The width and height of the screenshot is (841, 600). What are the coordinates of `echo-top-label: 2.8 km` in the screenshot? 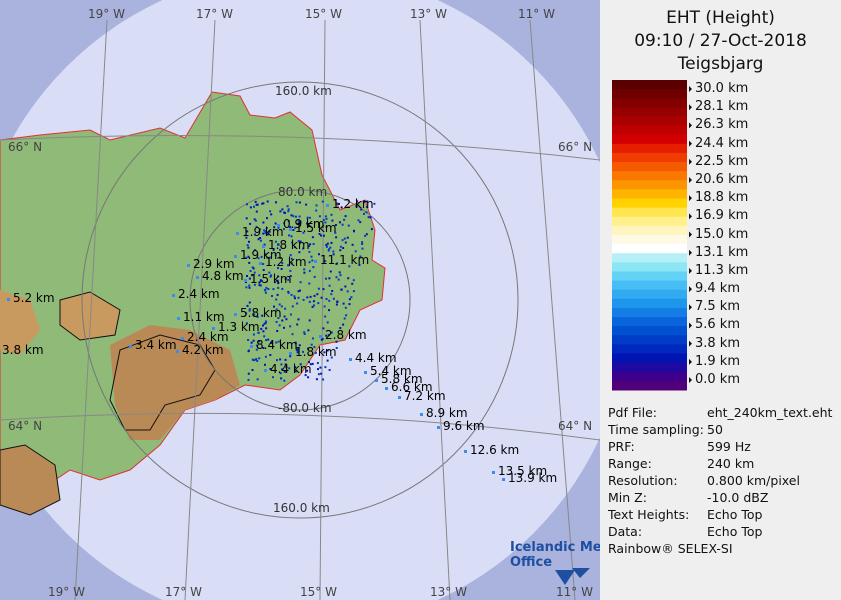 It's located at (346, 335).